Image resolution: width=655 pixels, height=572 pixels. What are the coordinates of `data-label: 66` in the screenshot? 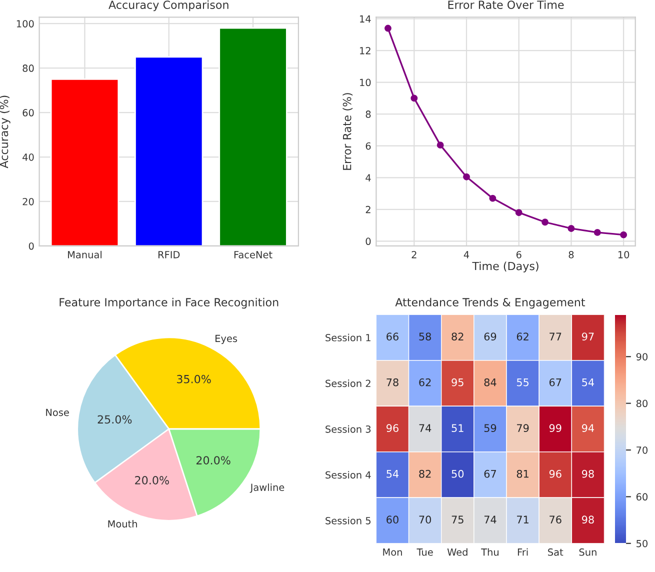 It's located at (392, 336).